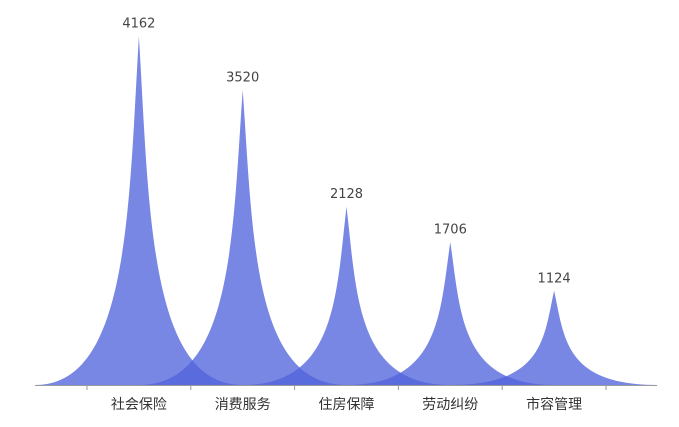 This screenshot has width=679, height=427. I want to click on value-label: 1124, so click(554, 278).